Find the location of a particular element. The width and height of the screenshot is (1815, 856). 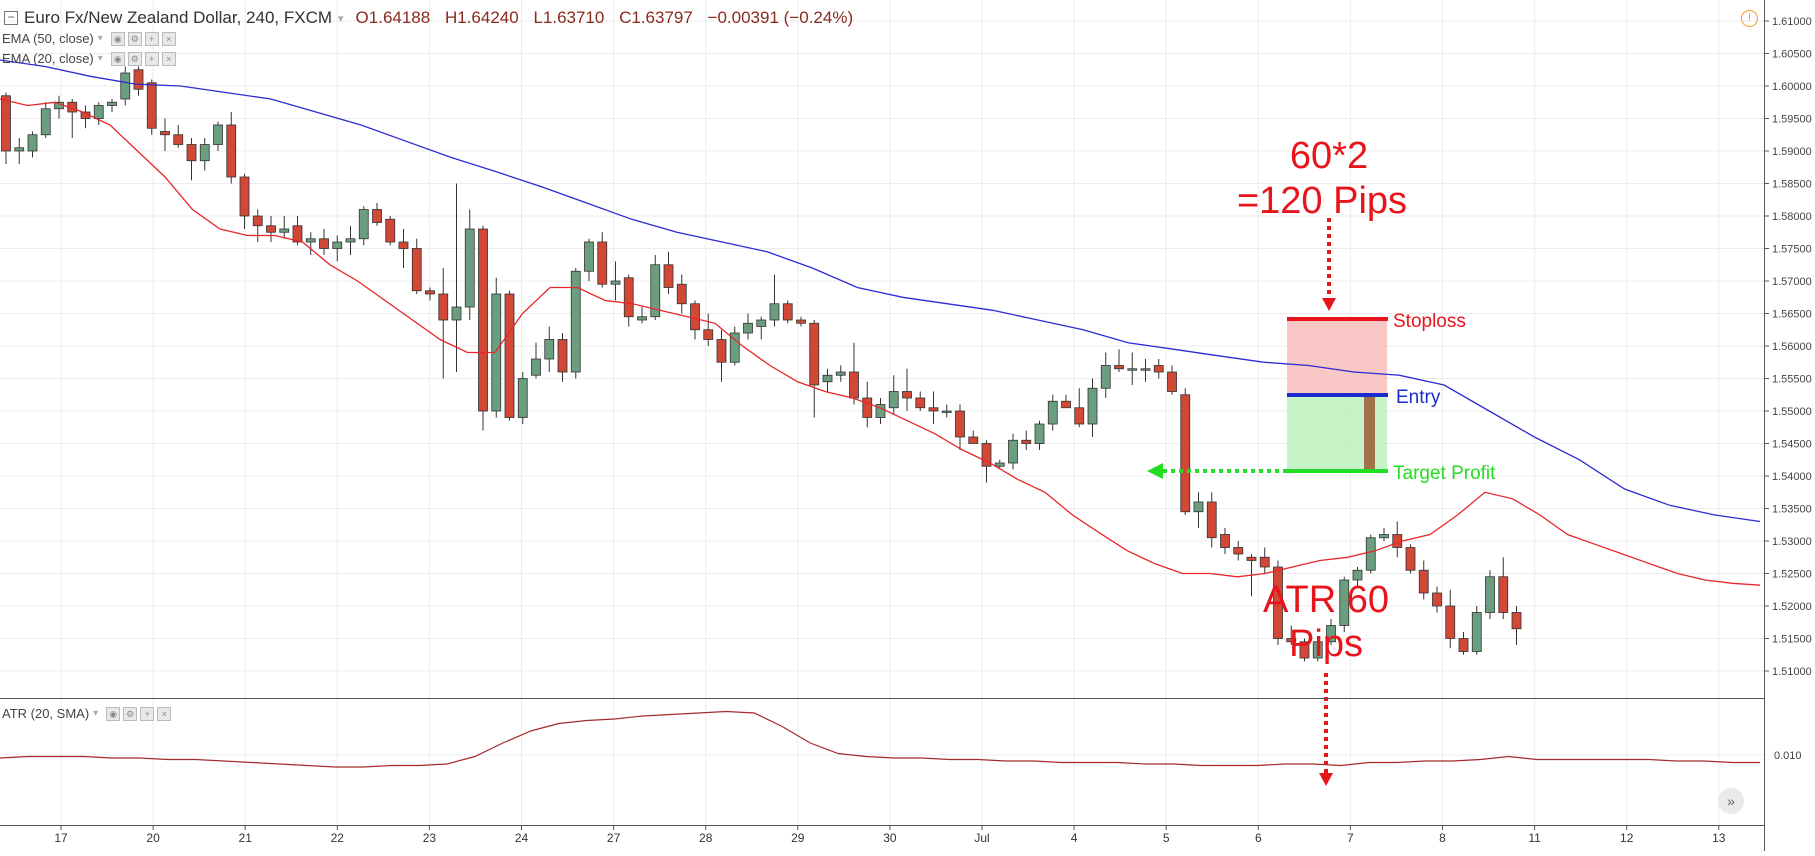

price-tick-label: 1.53000 is located at coordinates (1792, 542).